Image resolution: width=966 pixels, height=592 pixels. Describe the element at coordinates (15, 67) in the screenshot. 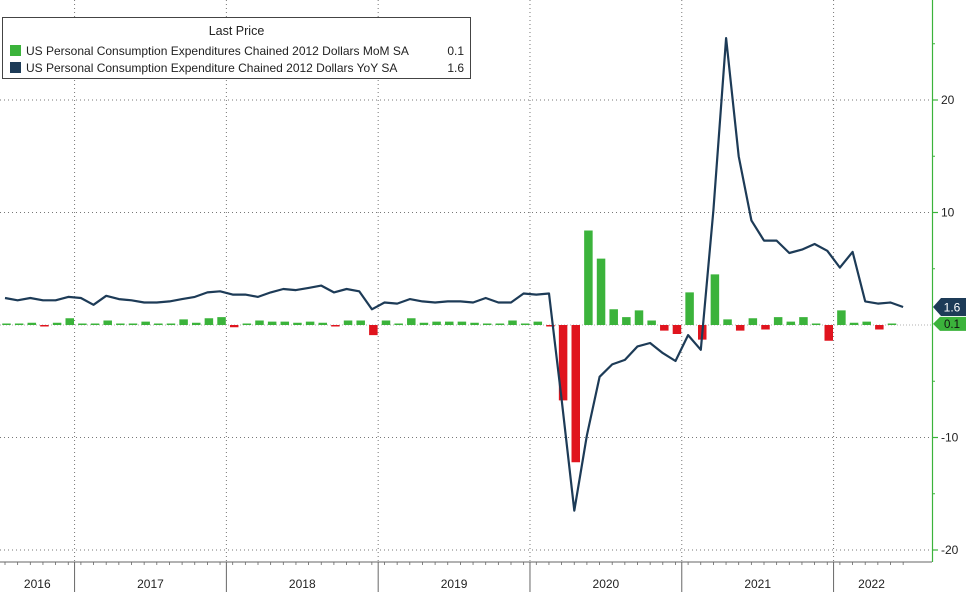

I see `legend-swatch-yoy` at that location.